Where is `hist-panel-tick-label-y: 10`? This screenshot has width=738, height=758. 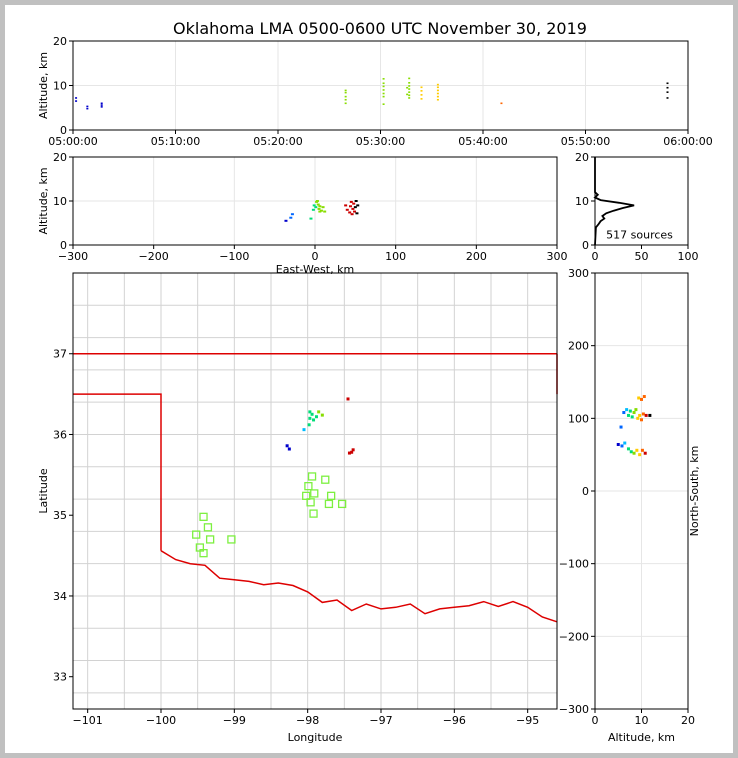
hist-panel-tick-label-y: 10 is located at coordinates (582, 201).